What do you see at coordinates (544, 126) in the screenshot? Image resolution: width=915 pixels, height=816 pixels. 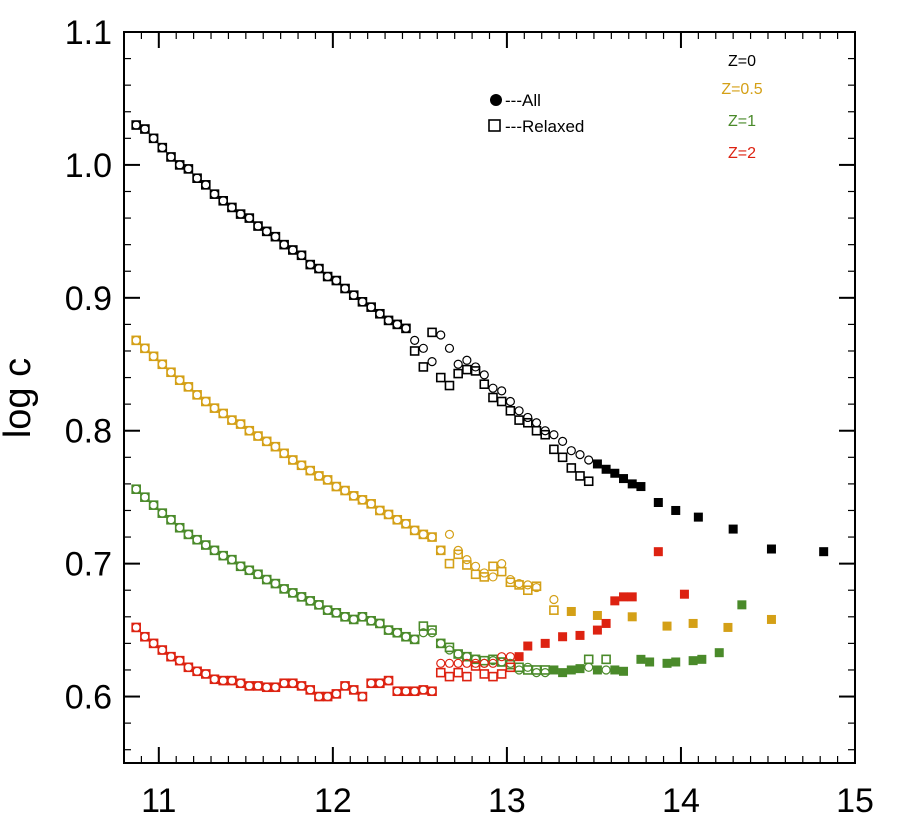 I see `legend-relaxed-label: ---Relaxed` at bounding box center [544, 126].